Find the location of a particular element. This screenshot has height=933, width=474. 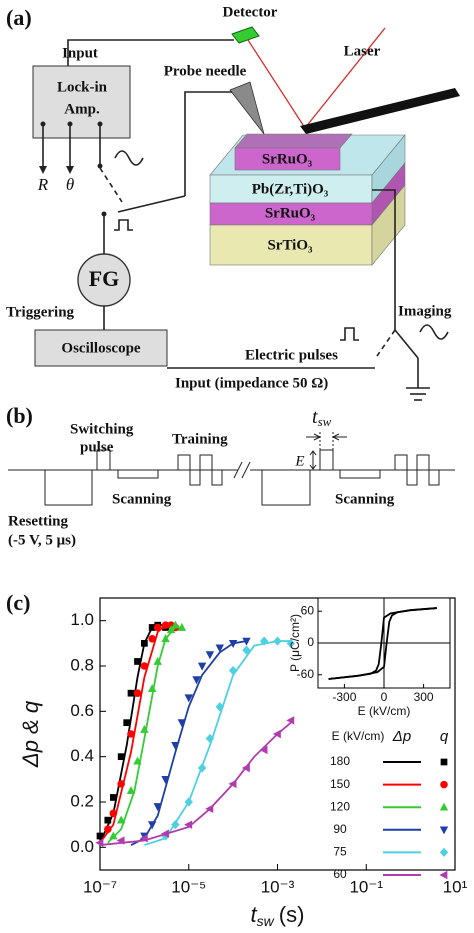

y-tick-label: 0.0 is located at coordinates (82, 846).